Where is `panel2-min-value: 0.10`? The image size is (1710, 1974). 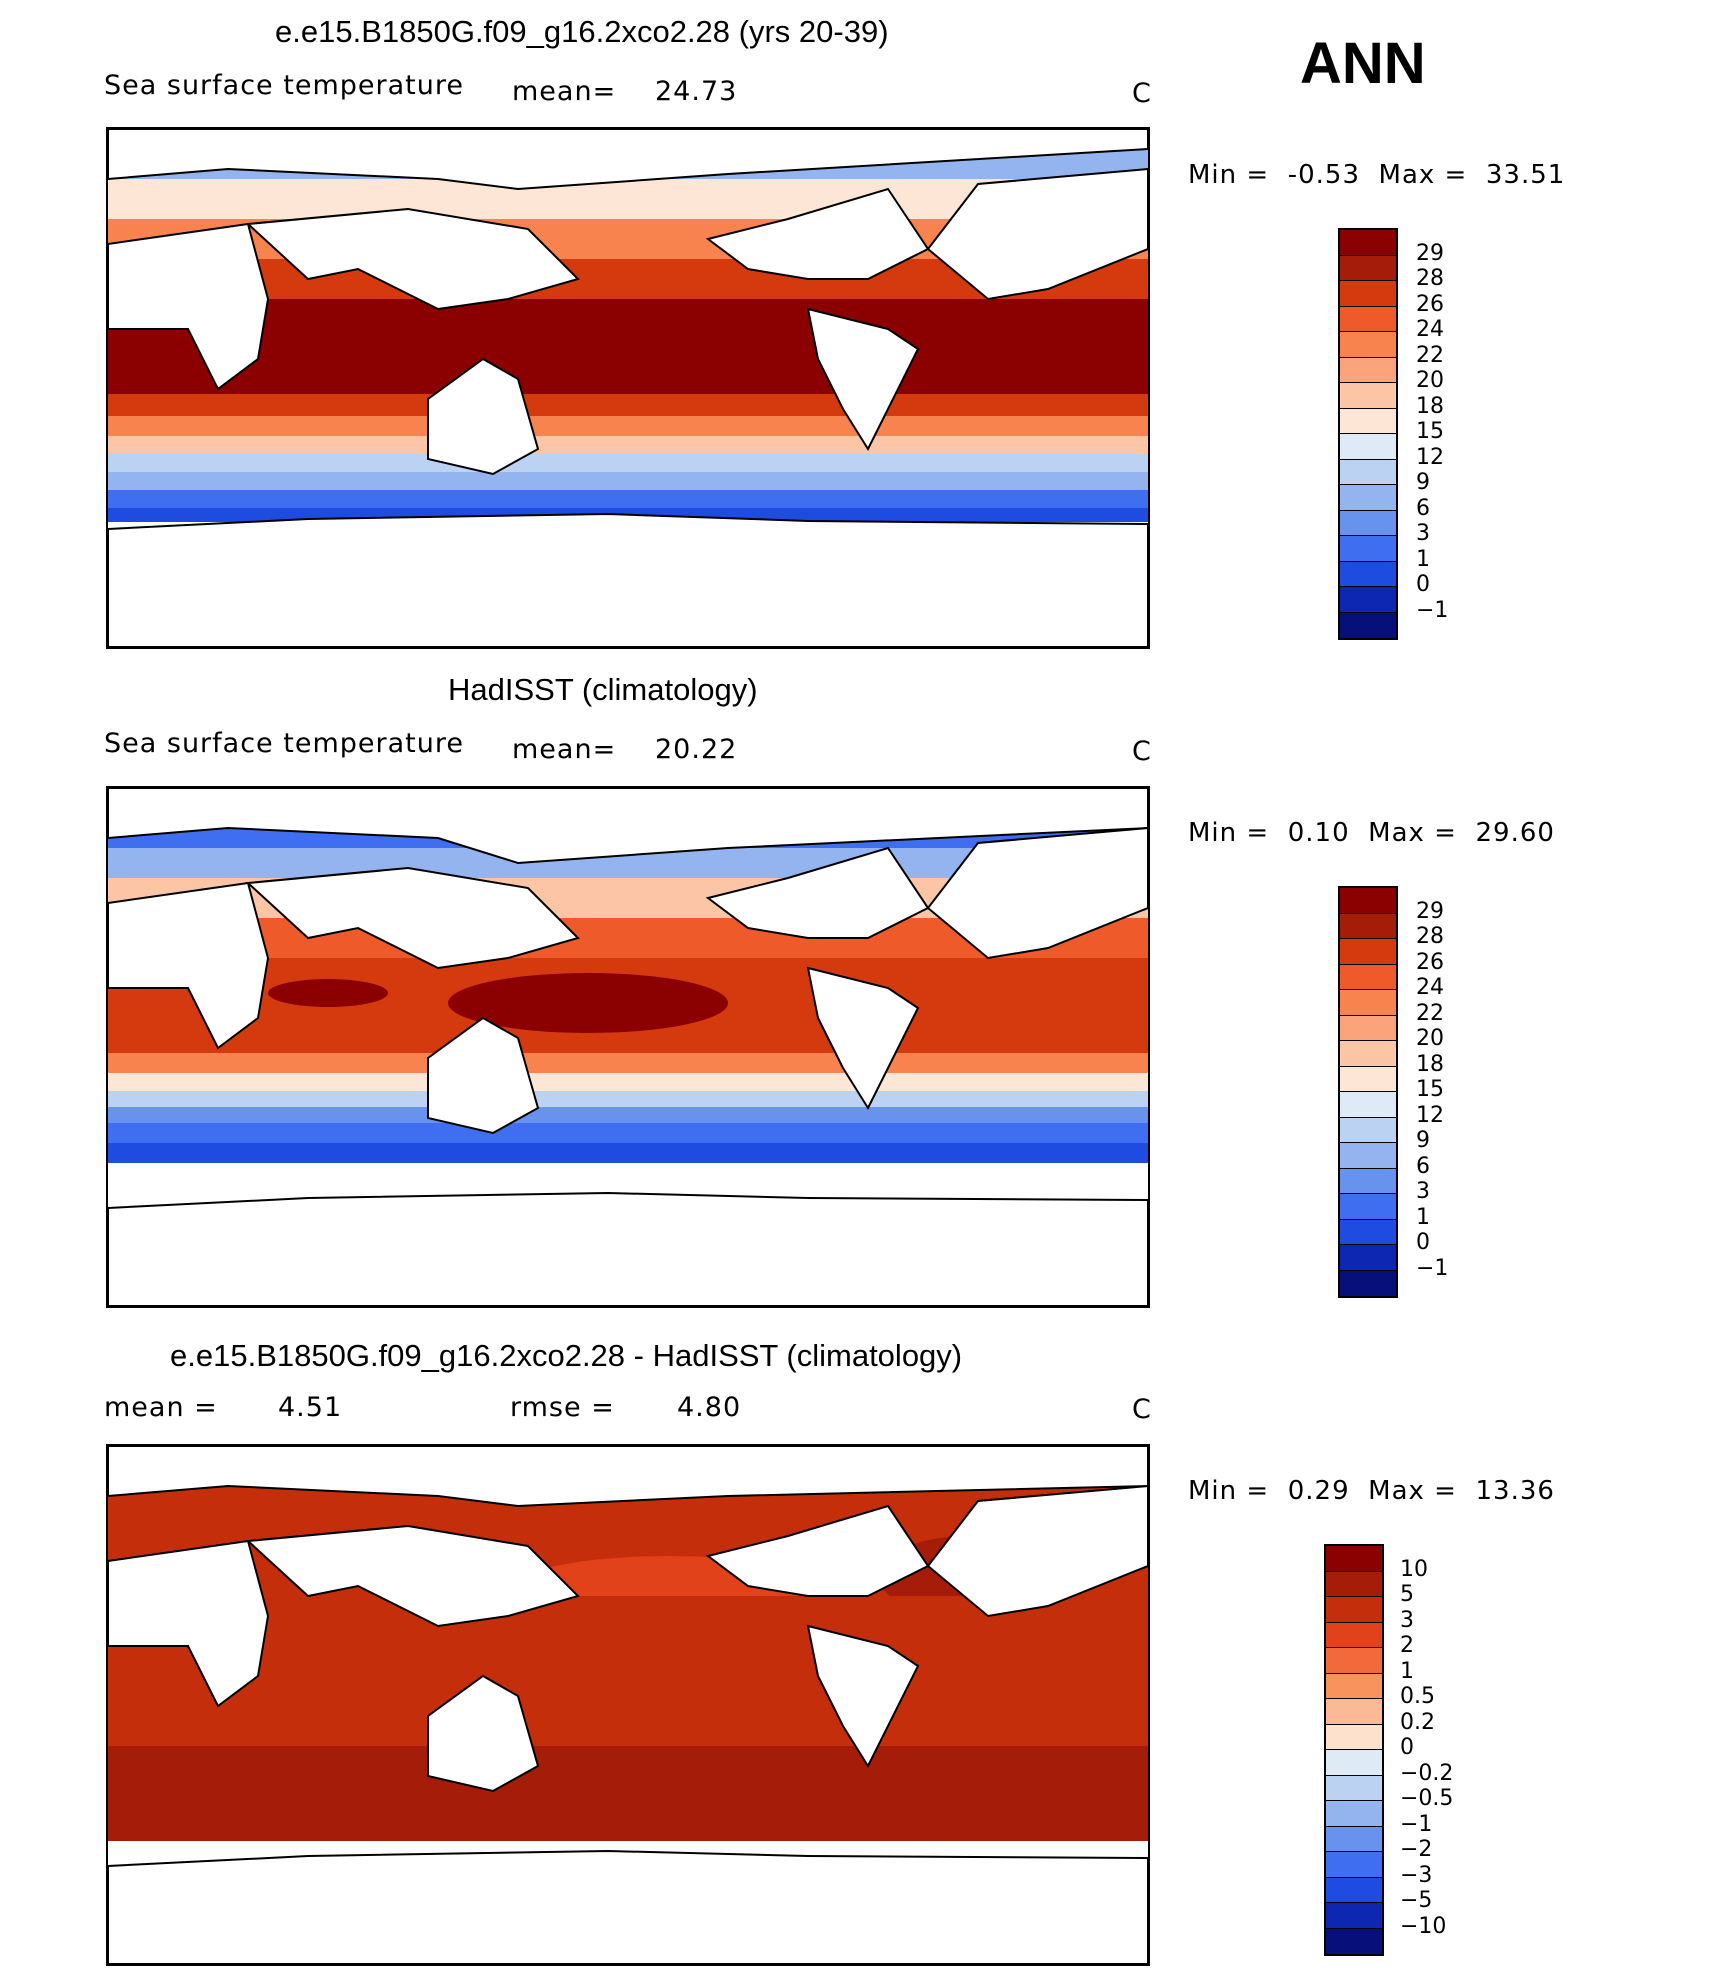
panel2-min-value: 0.10 is located at coordinates (1318, 833).